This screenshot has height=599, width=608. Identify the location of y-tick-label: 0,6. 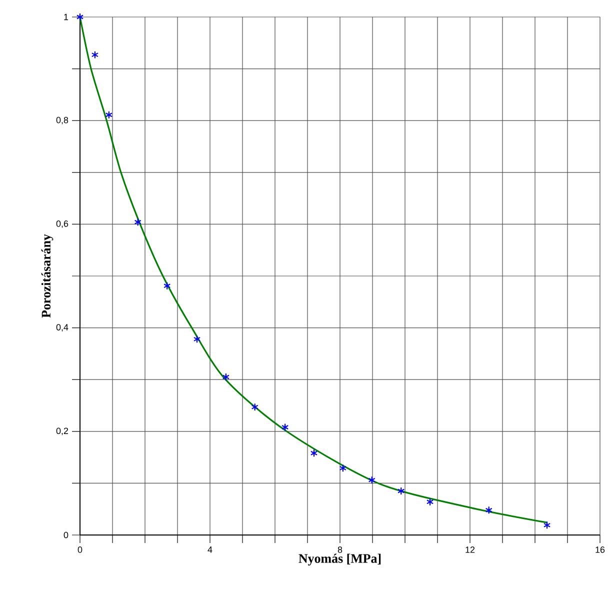
(62, 224).